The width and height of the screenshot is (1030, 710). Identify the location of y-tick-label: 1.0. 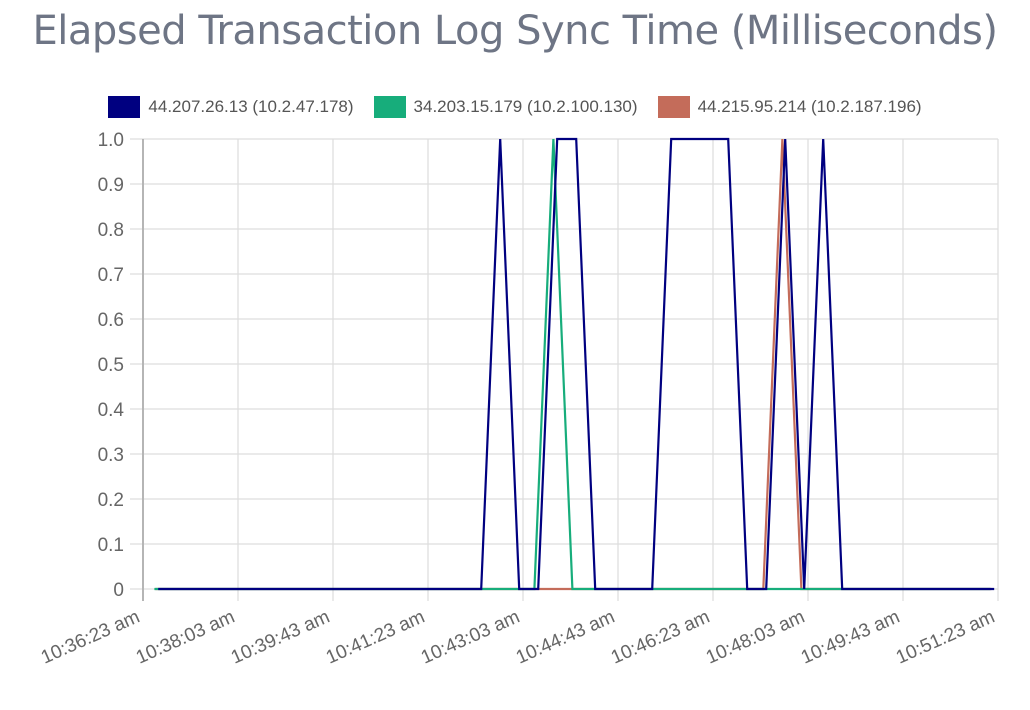
(111, 140).